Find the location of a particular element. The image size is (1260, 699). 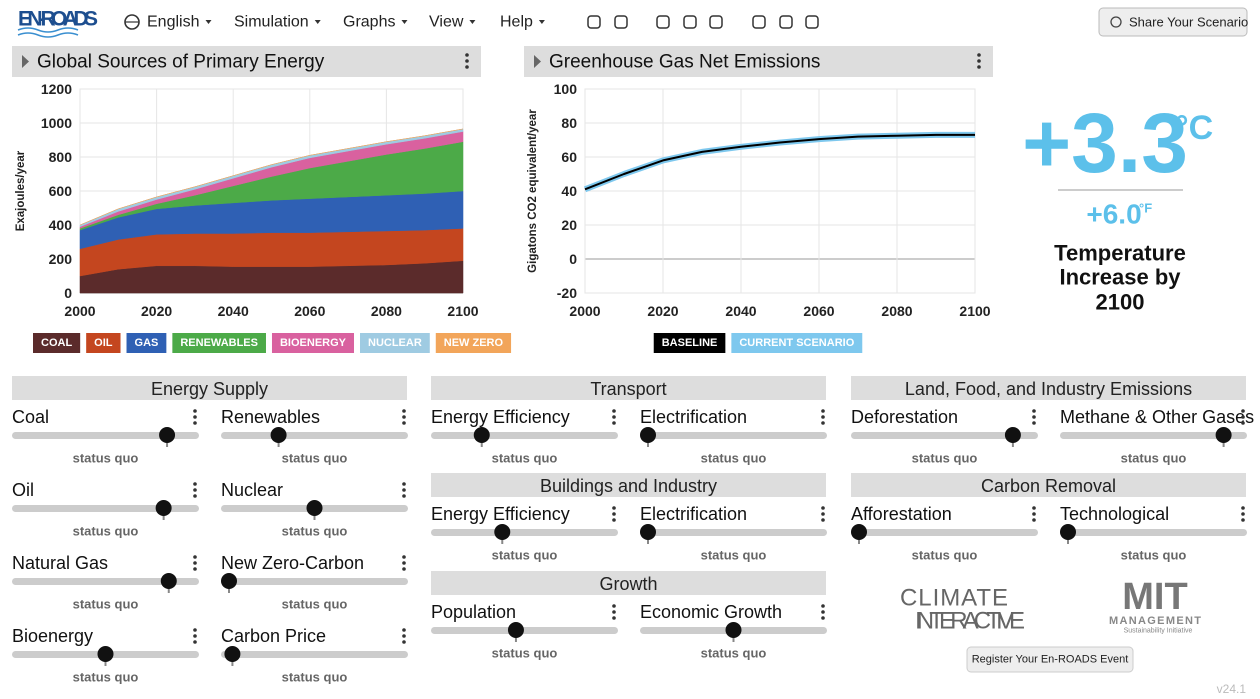

ci-logo: CLIMATE is located at coordinates (954, 598).